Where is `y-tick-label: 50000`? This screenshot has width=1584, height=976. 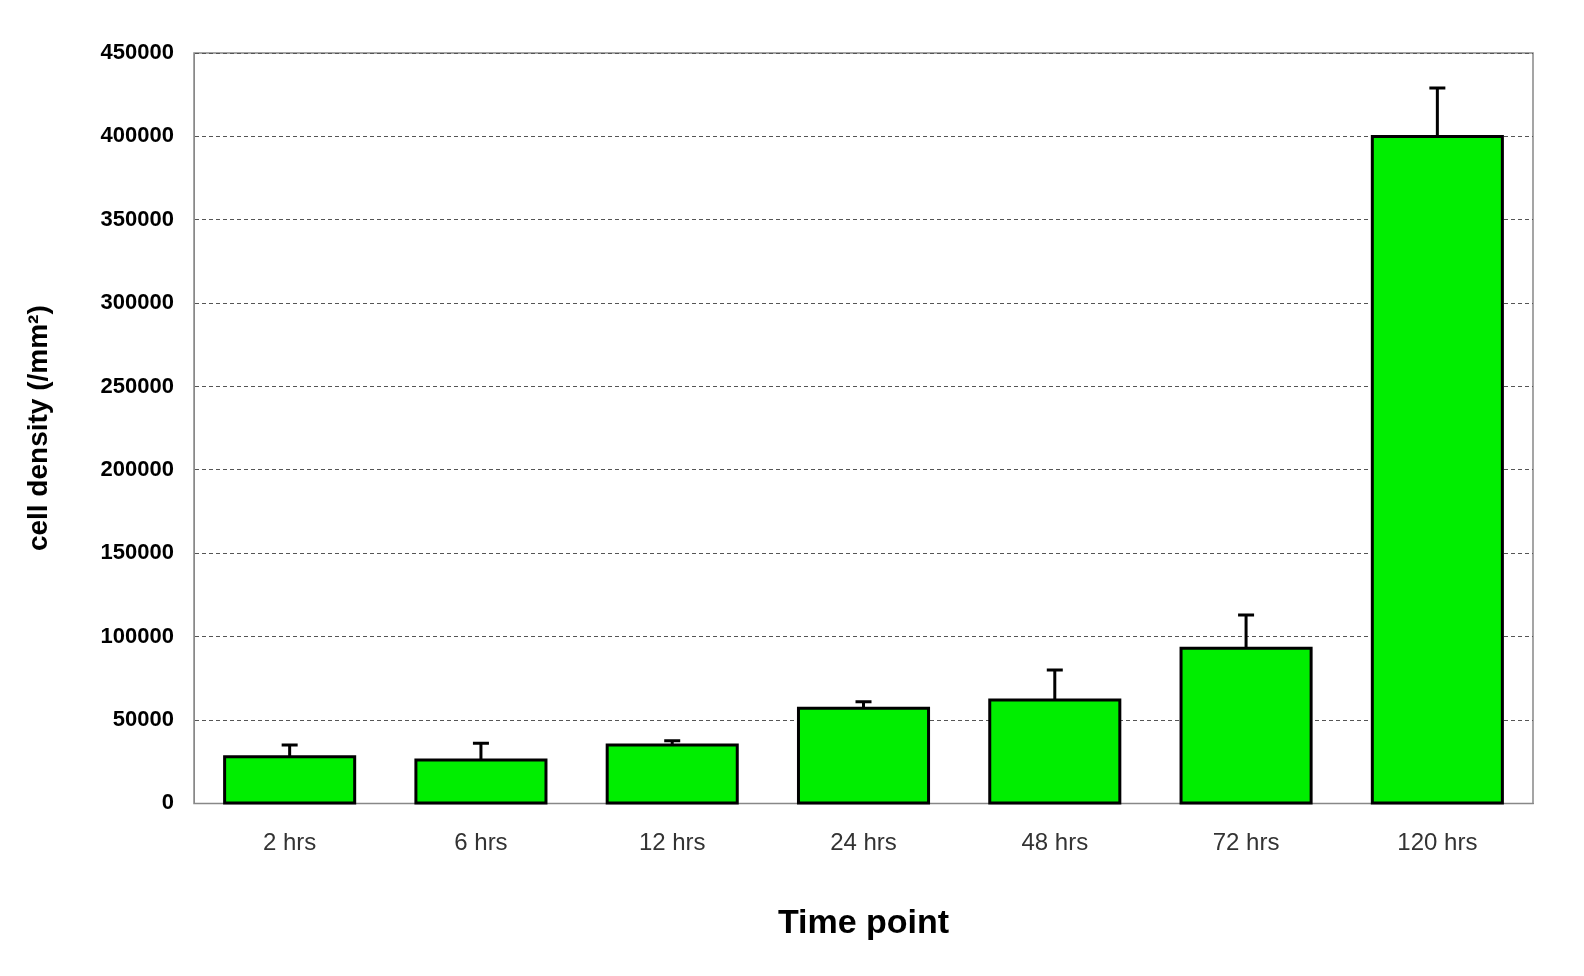 y-tick-label: 50000 is located at coordinates (143, 719).